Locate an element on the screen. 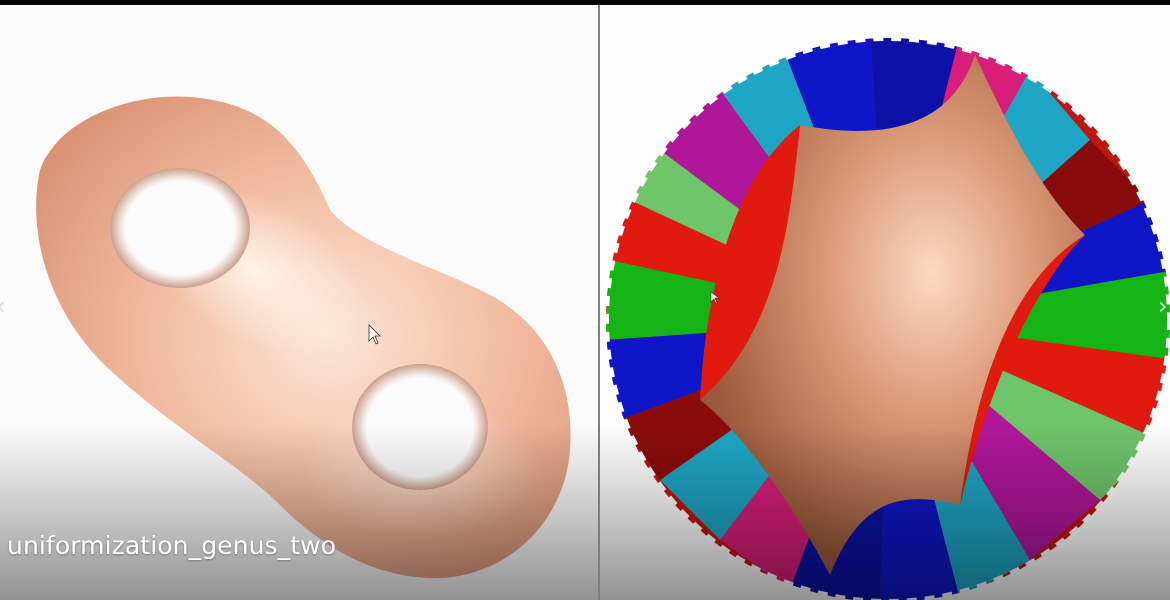 The width and height of the screenshot is (1170, 600). chevron-left-icon: ‹ is located at coordinates (3, 306).